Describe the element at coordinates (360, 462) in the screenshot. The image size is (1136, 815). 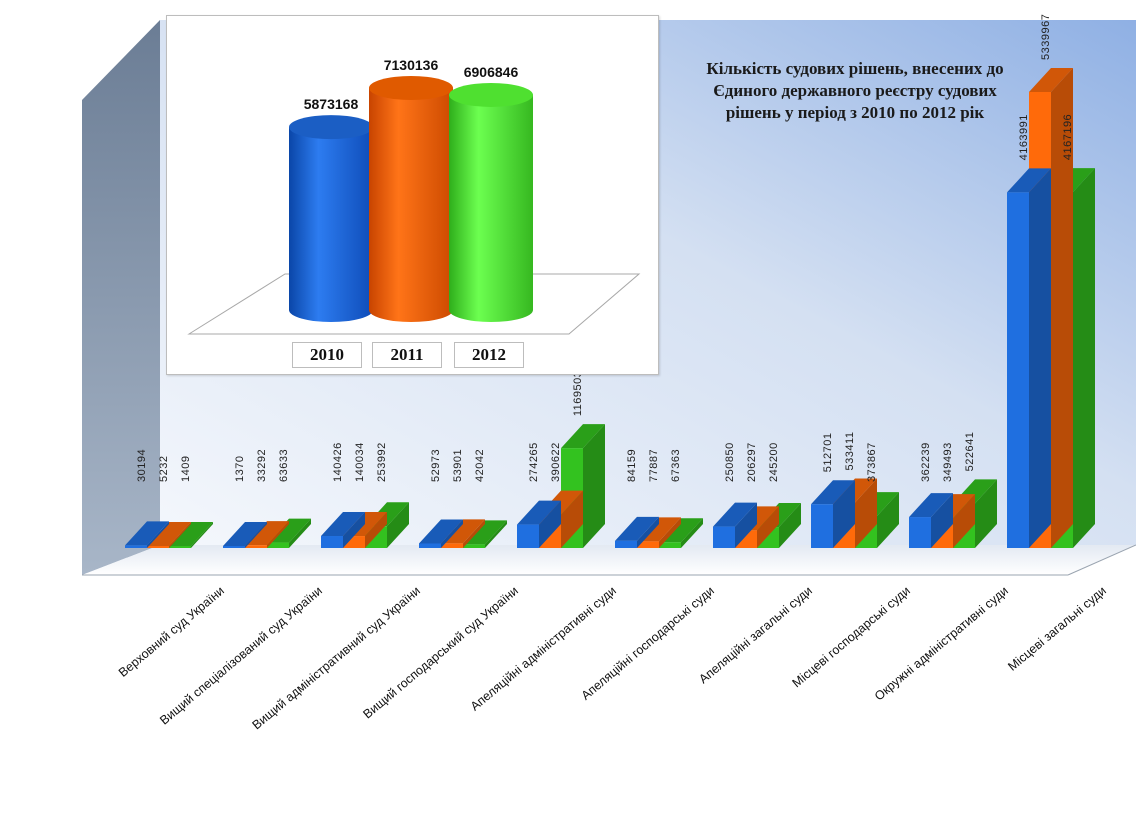
I see `data-label: 140034` at that location.